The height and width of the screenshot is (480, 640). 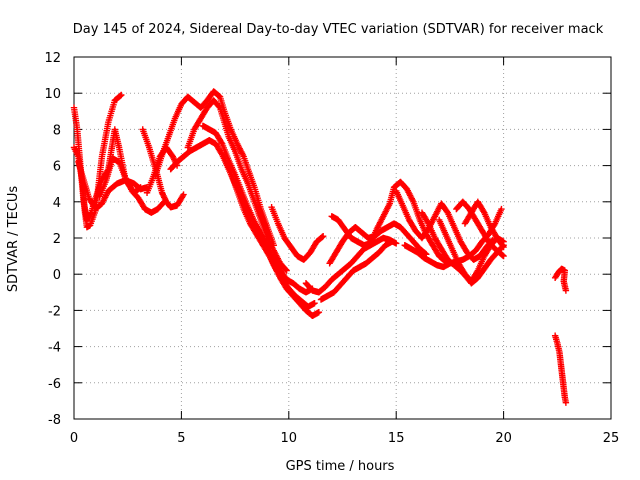 I want to click on series-sat-n, so click(x=356, y=270).